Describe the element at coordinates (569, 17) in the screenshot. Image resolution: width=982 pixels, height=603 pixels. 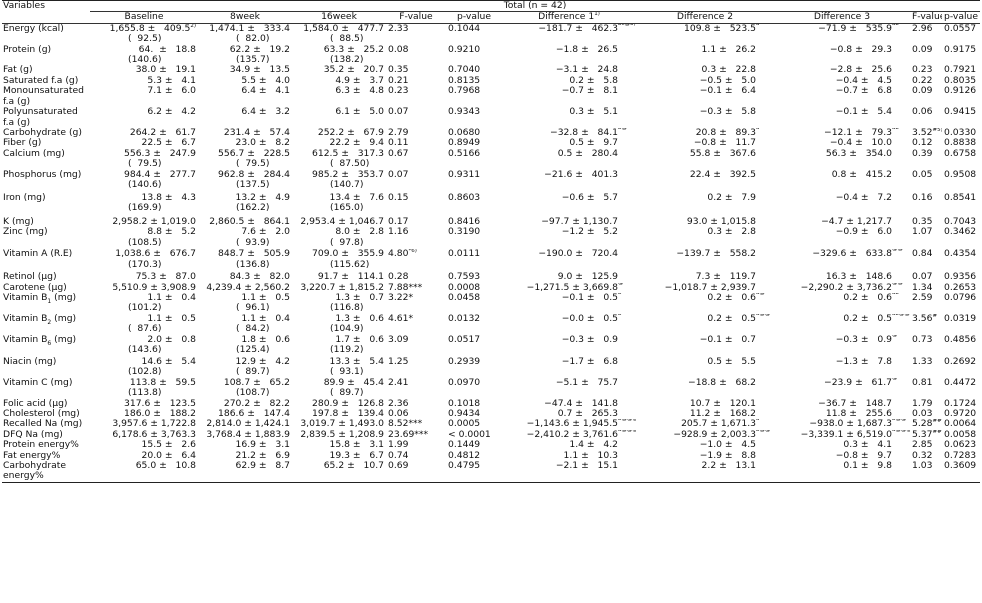
I see `col-difference-1: Difference 11)` at that location.